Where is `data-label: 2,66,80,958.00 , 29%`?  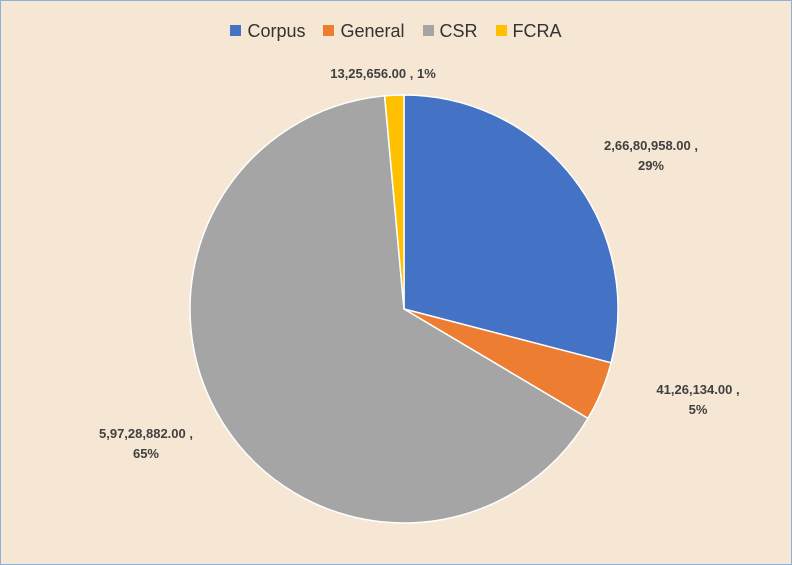
data-label: 2,66,80,958.00 , 29% is located at coordinates (651, 155).